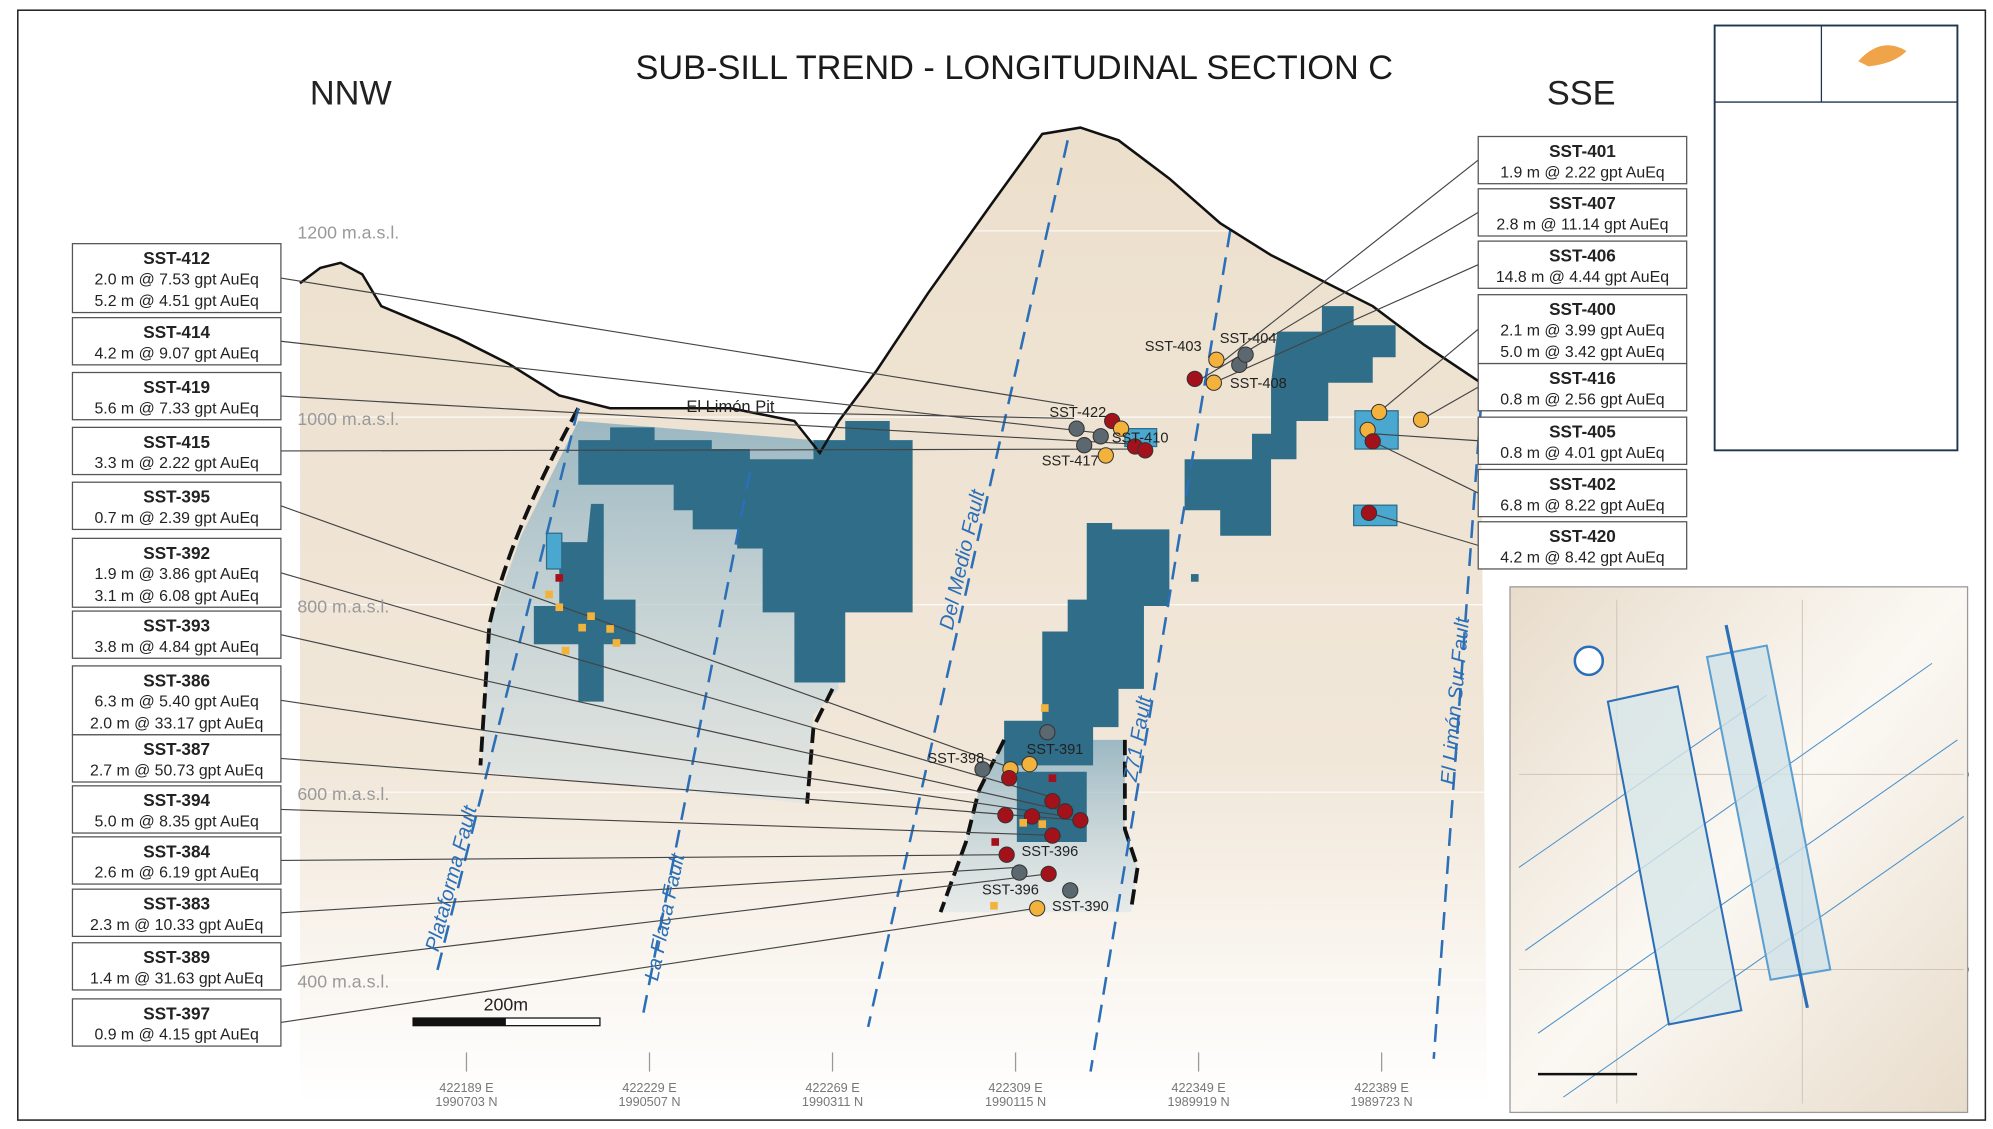 This screenshot has height=1129, width=1993. Describe the element at coordinates (1381, 1087) in the screenshot. I see `easting: 422389 E` at that location.